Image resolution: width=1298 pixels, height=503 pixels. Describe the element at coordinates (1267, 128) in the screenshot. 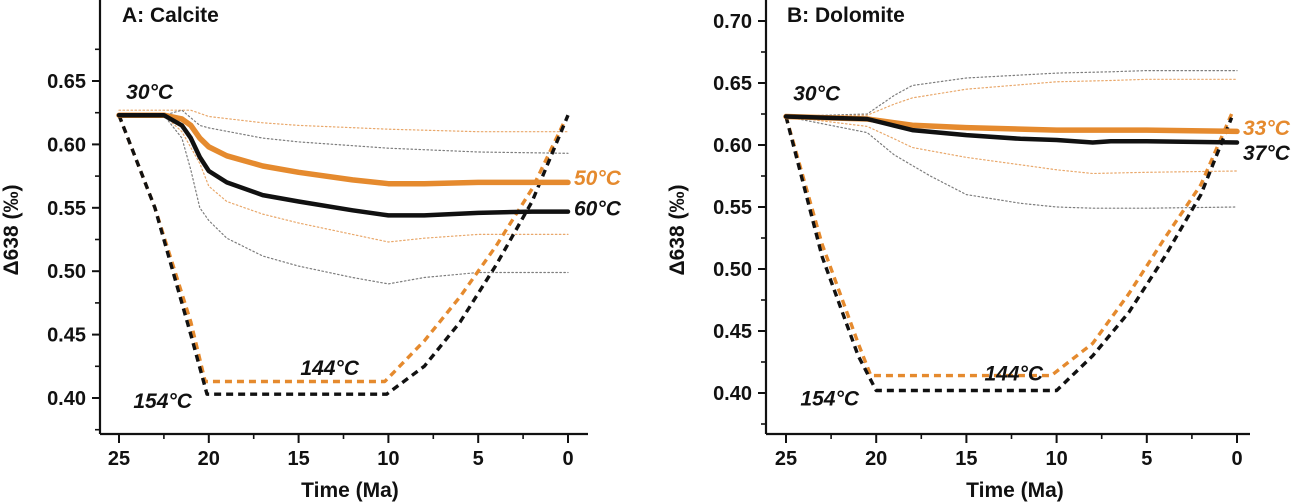

I see `temperature-annotation: 33°C` at that location.